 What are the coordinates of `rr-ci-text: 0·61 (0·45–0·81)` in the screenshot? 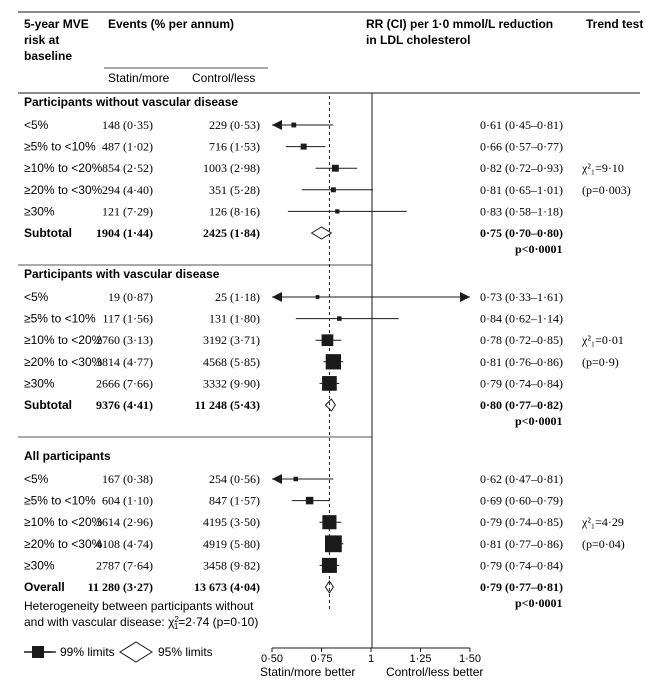 It's located at (521, 125).